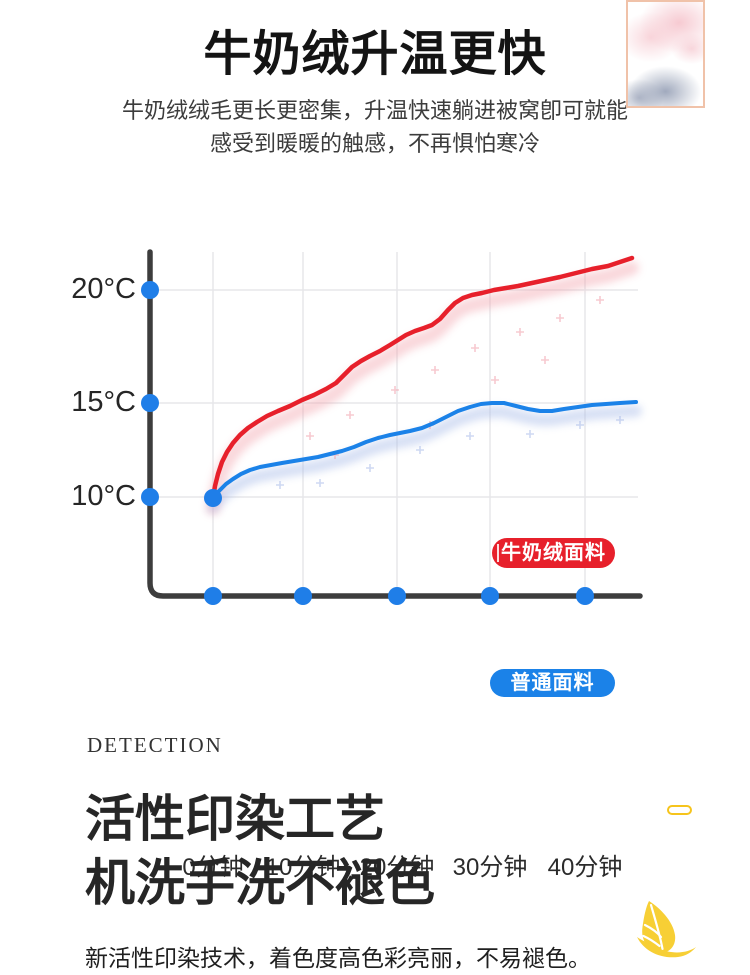 This screenshot has height=975, width=750. What do you see at coordinates (375, 54) in the screenshot?
I see `section-title: 牛奶绒升温更快` at bounding box center [375, 54].